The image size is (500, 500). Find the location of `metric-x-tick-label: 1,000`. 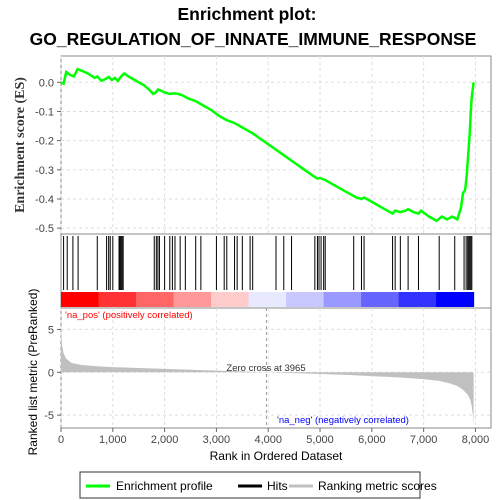

metric-x-tick-label: 1,000 is located at coordinates (113, 440).